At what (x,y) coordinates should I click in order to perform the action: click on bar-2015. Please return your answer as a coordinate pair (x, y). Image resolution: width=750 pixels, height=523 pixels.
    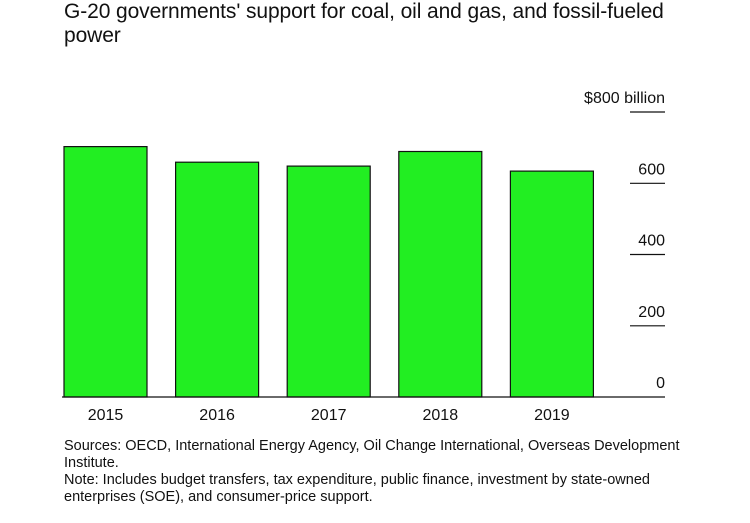
    Looking at the image, I should click on (105, 272).